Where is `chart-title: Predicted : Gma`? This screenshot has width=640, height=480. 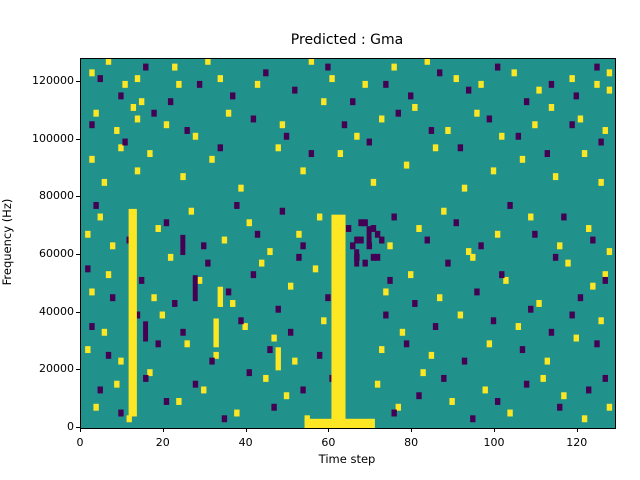
chart-title: Predicted : Gma is located at coordinates (347, 40).